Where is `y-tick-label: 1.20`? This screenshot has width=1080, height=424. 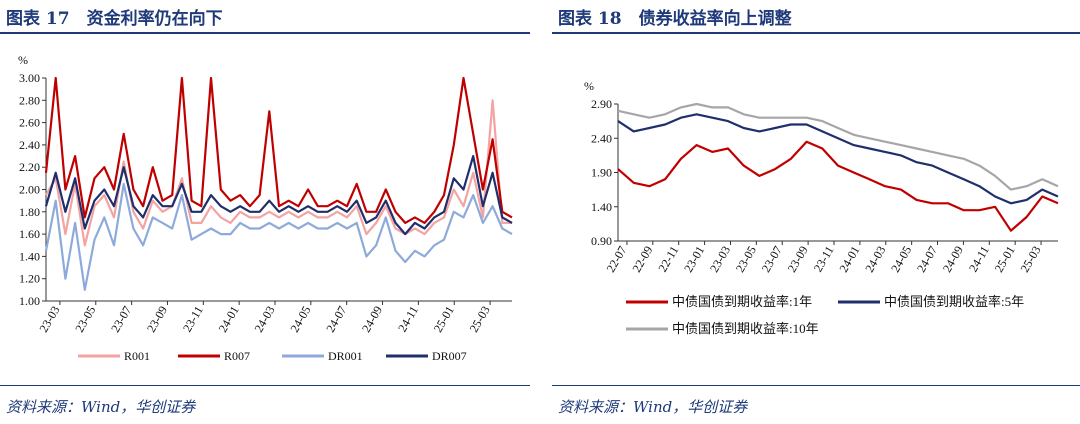 y-tick-label: 1.20 is located at coordinates (29, 279).